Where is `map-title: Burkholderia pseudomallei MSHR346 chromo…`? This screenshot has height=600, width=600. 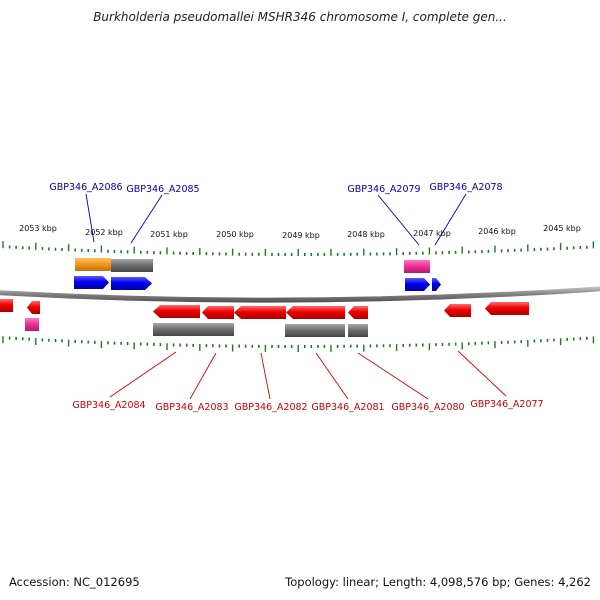
map-title: Burkholderia pseudomallei MSHR346 chromo… is located at coordinates (300, 17).